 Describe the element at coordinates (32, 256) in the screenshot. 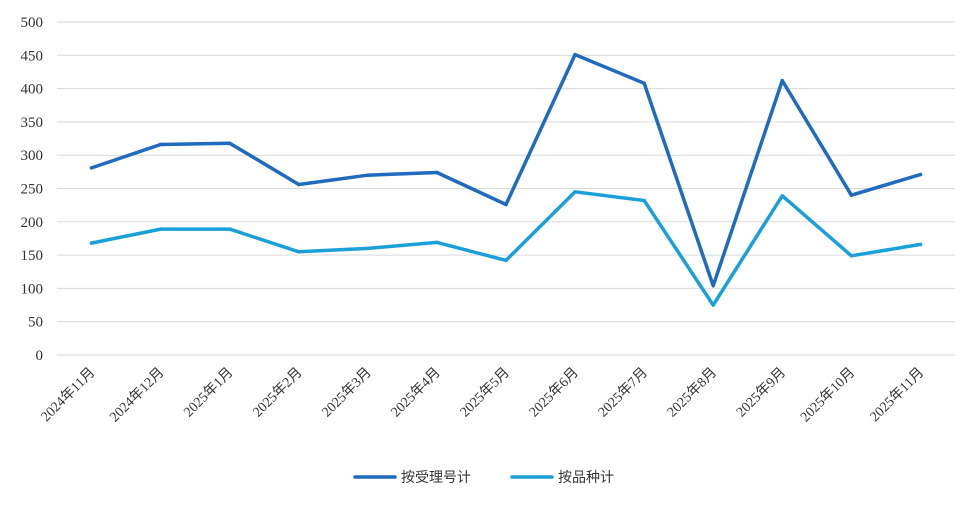

I see `y-tick-label: 150` at that location.